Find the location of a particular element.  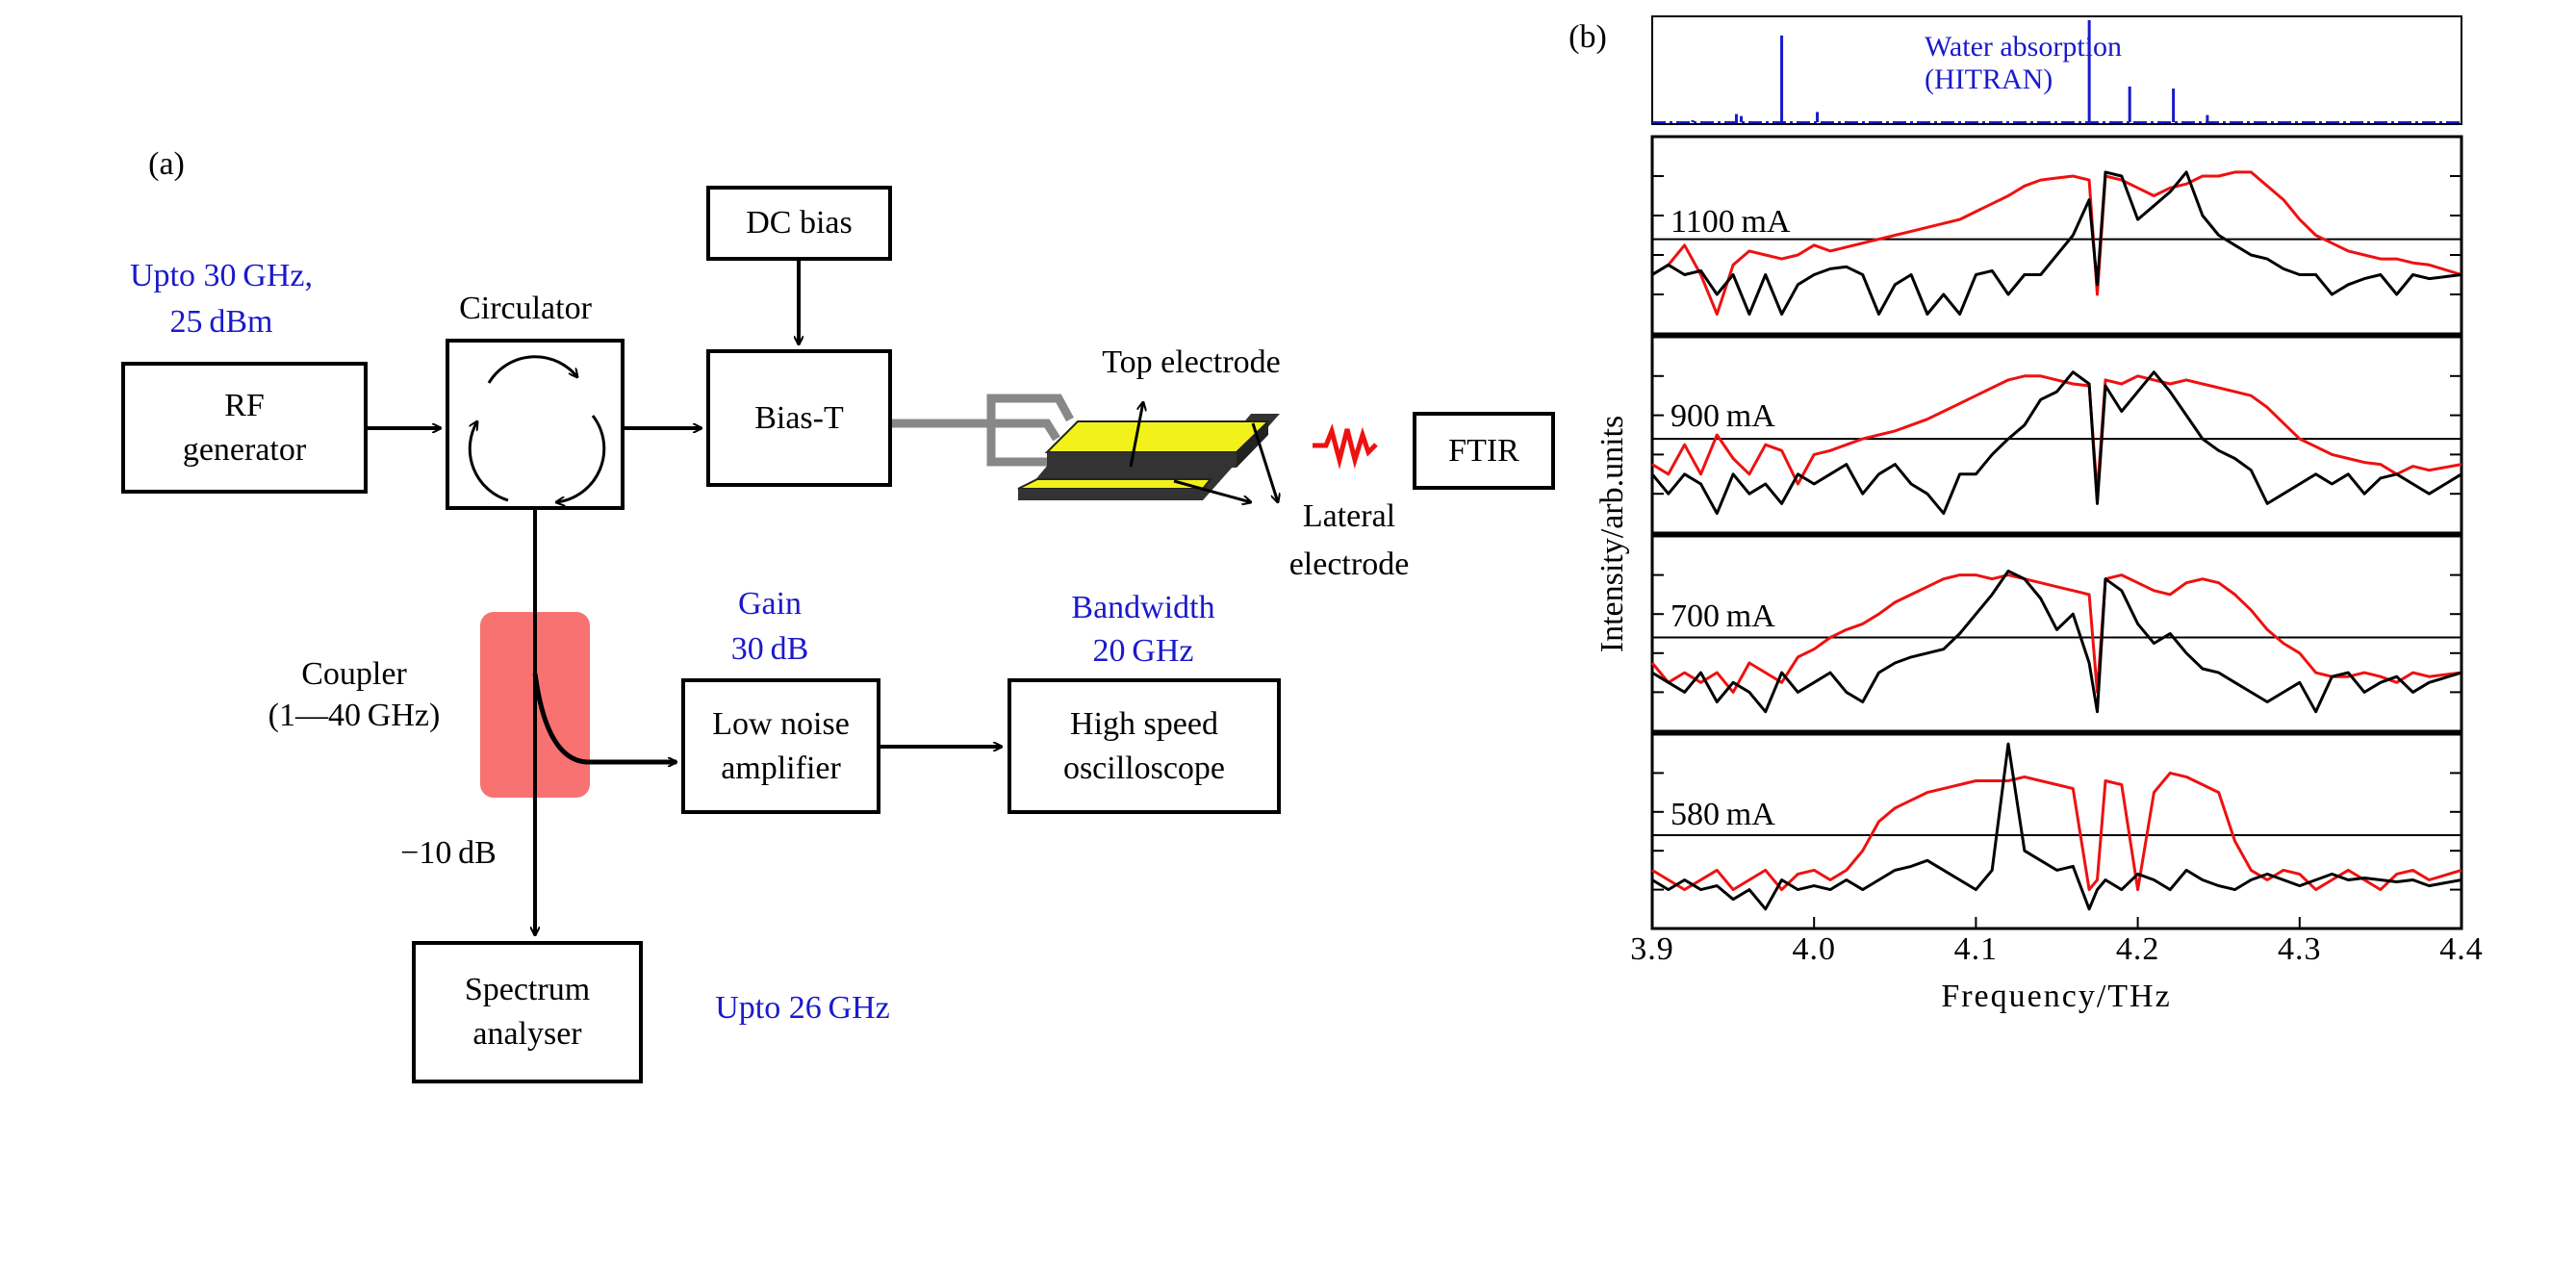

gain-line2: 30 dB is located at coordinates (769, 649).